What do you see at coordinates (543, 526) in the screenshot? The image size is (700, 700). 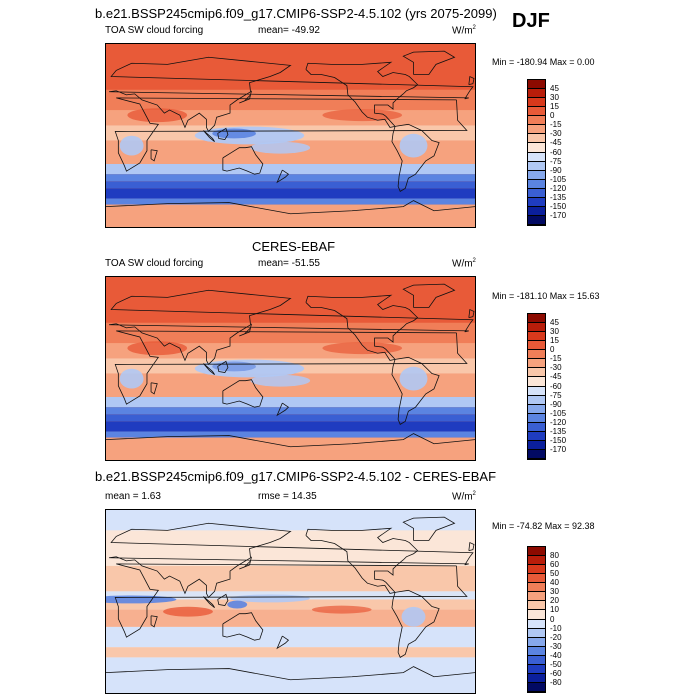 I see `panel3-minmax: Min = -74.82 Max = 92.38` at bounding box center [543, 526].